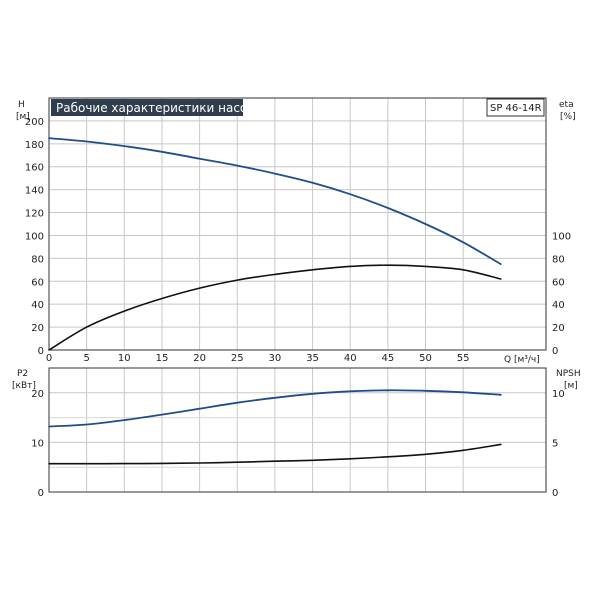  I want to click on lower-y-tick-labels: 0 10 20, so click(37, 444).